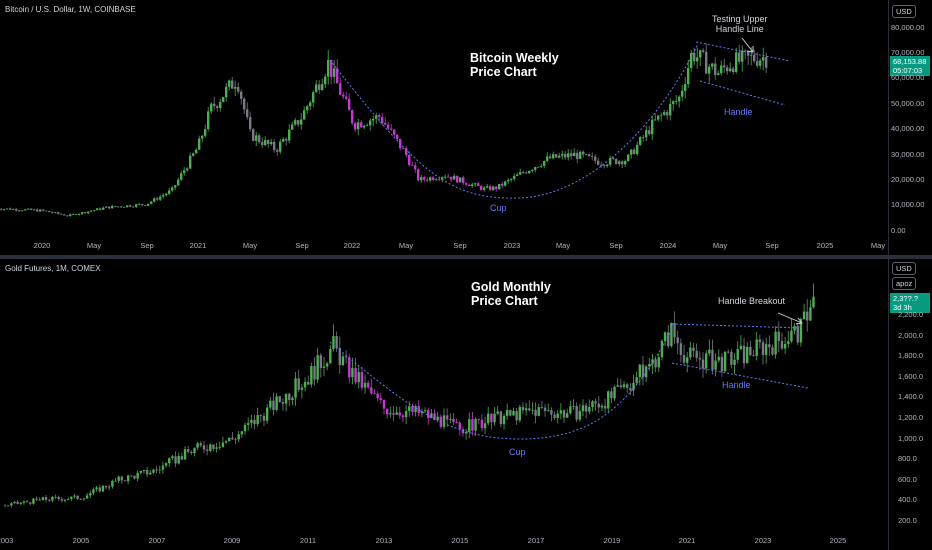 This screenshot has height=550, width=932. I want to click on gold-x-tick-11: 2025, so click(838, 540).